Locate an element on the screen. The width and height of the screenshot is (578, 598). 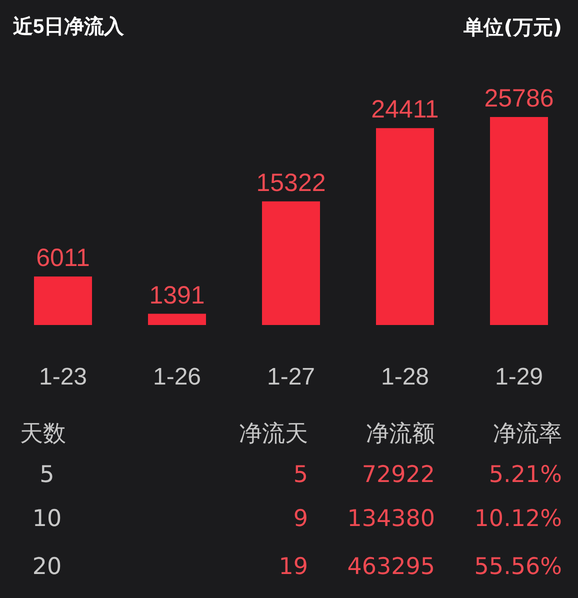
text: 天数 is located at coordinates (43, 434).